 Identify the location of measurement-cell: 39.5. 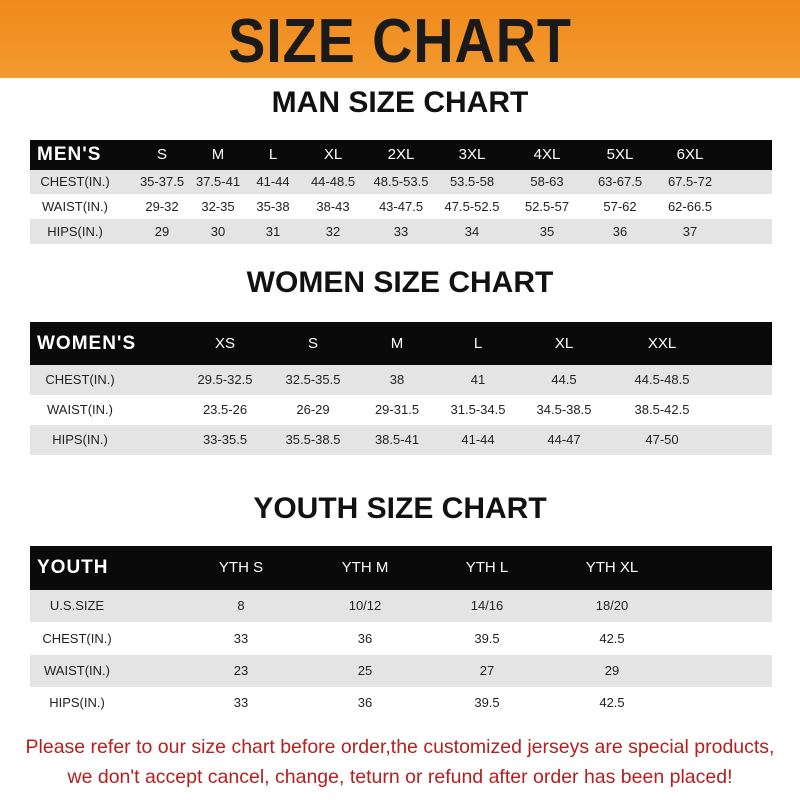
(487, 702).